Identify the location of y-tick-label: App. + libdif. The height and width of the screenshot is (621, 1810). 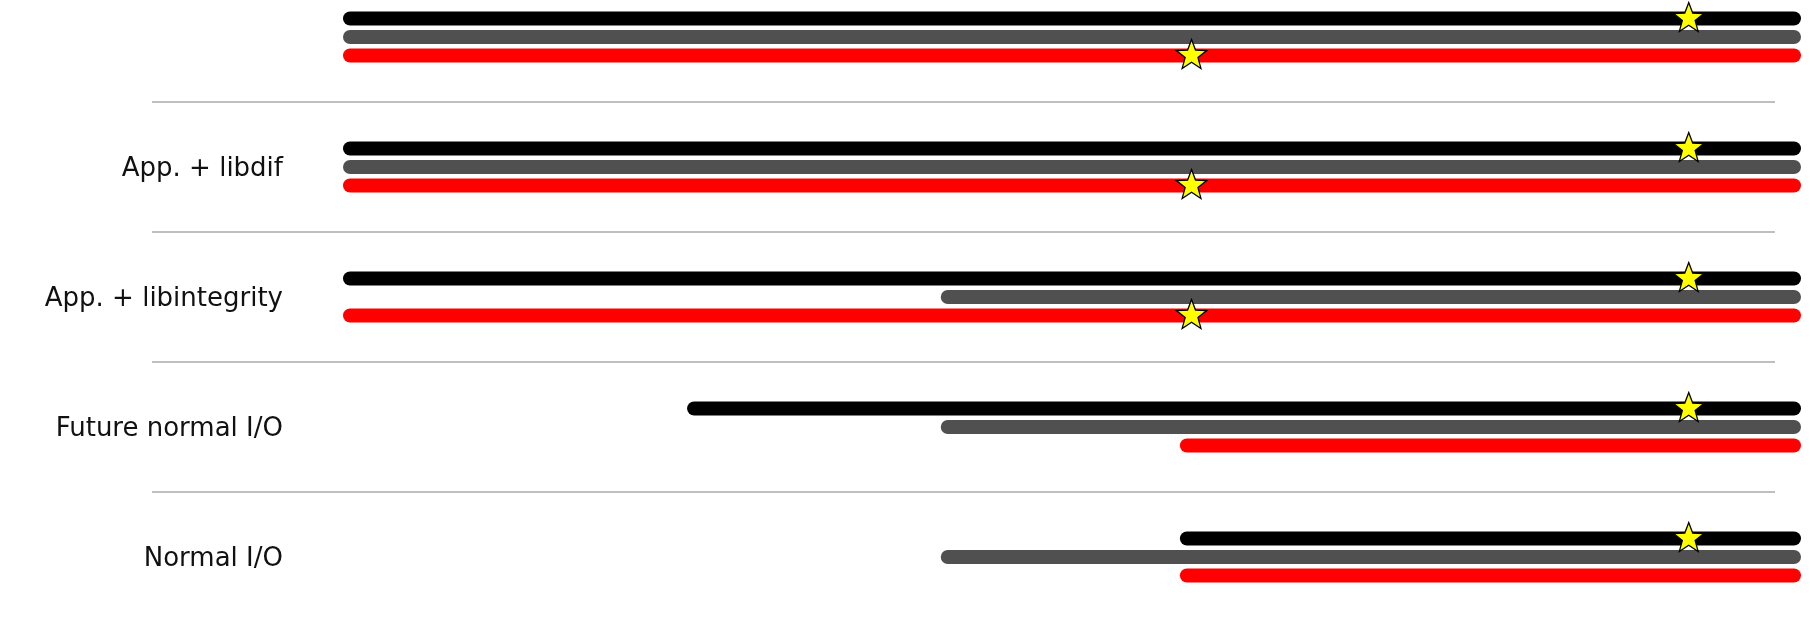
(202, 167).